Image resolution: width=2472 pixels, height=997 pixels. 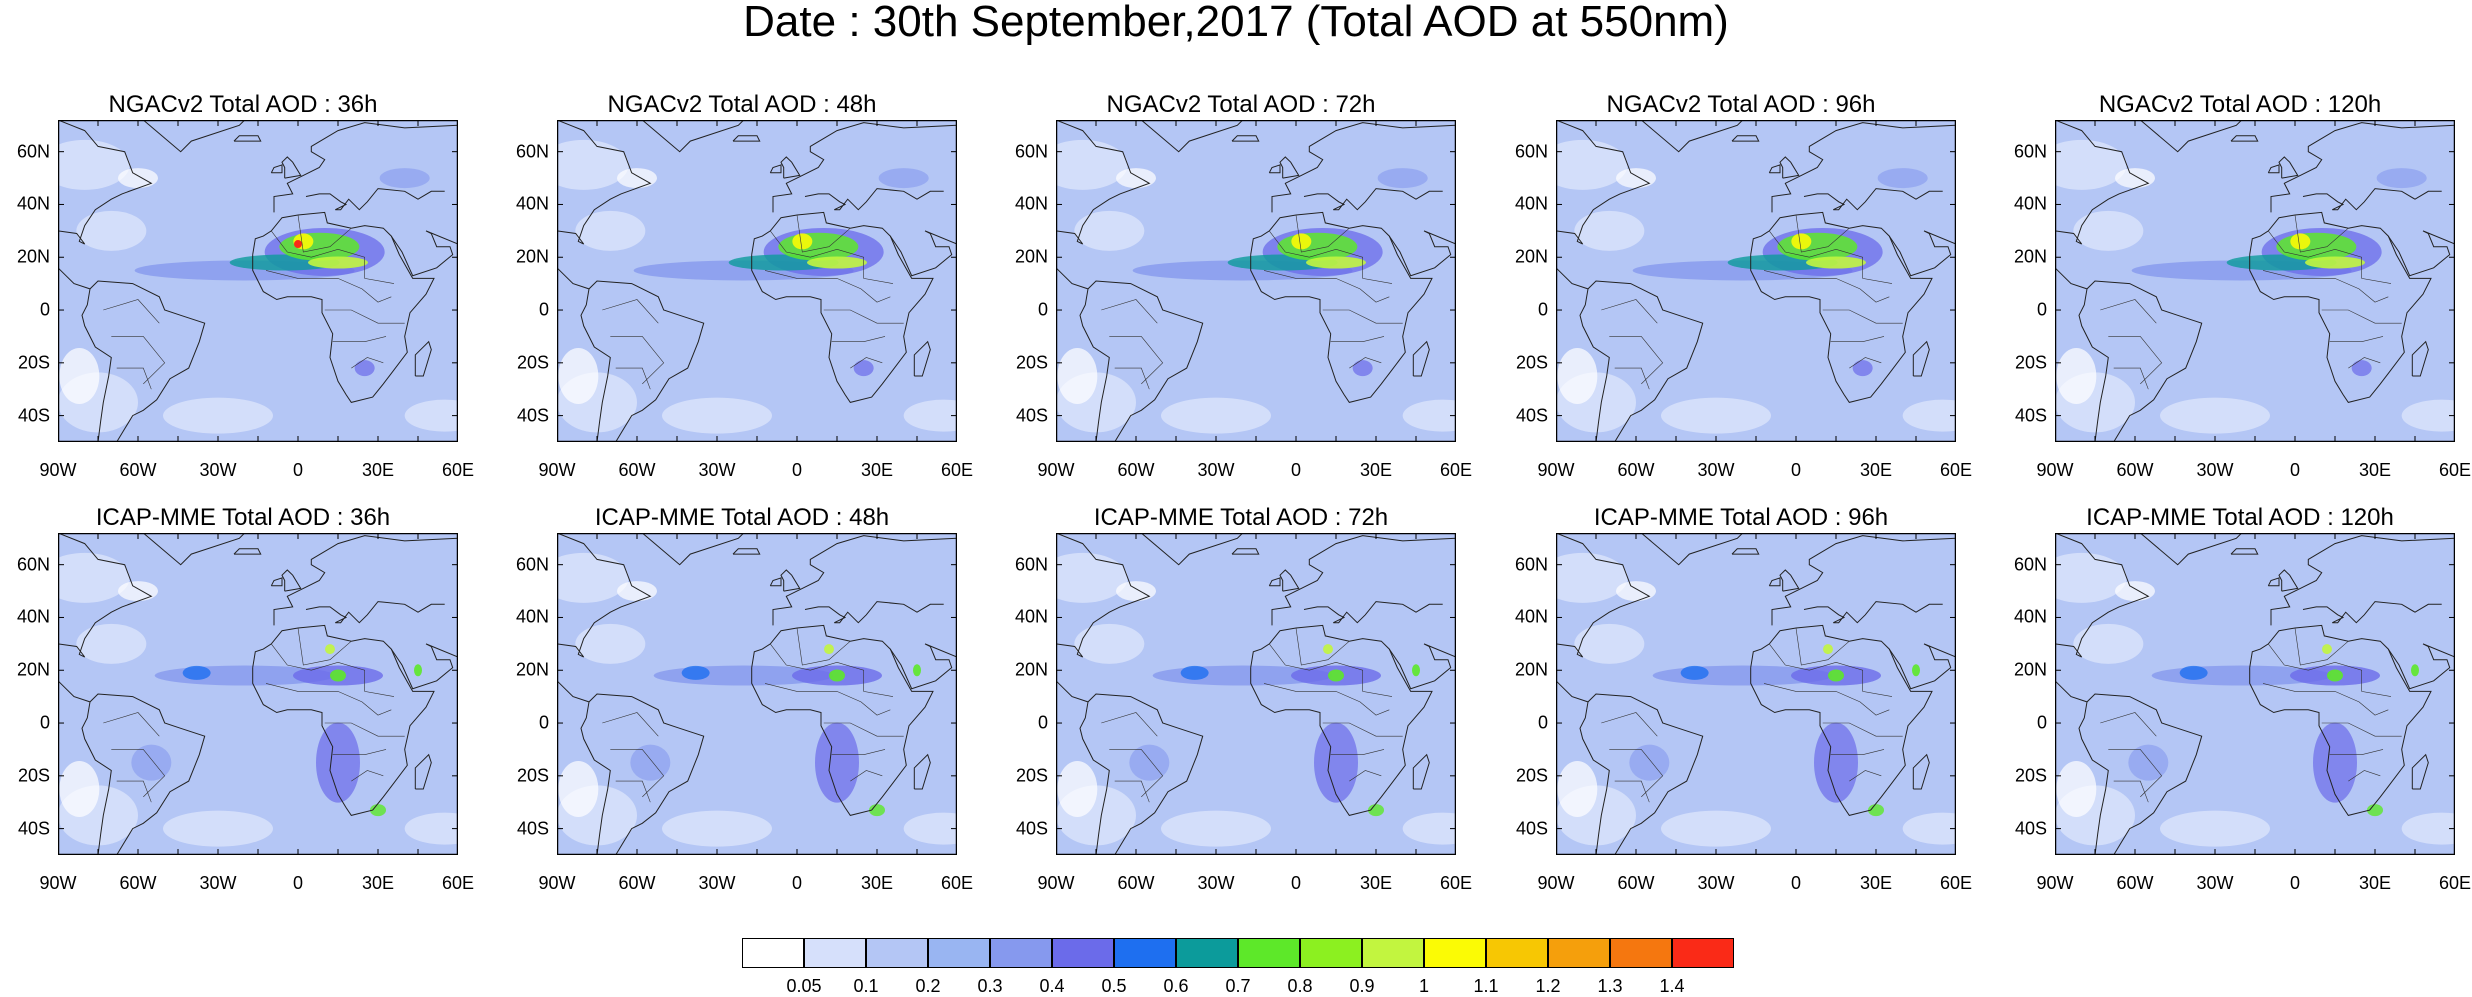 I want to click on colorbar-label: 1.2, so click(x=1548, y=986).